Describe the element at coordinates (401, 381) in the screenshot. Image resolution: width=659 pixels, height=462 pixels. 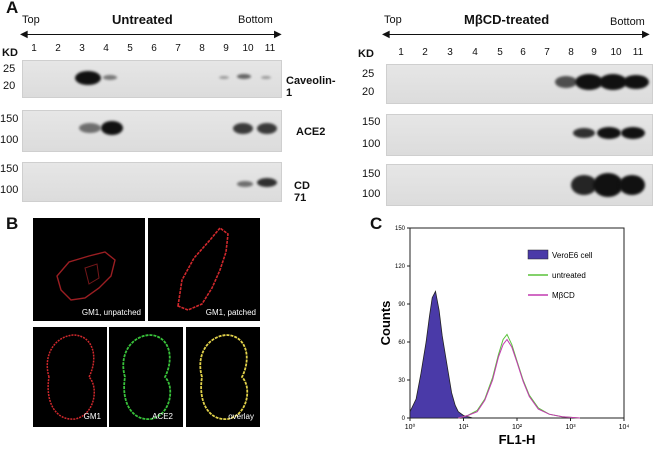
I see `y-tick-label: 30` at that location.